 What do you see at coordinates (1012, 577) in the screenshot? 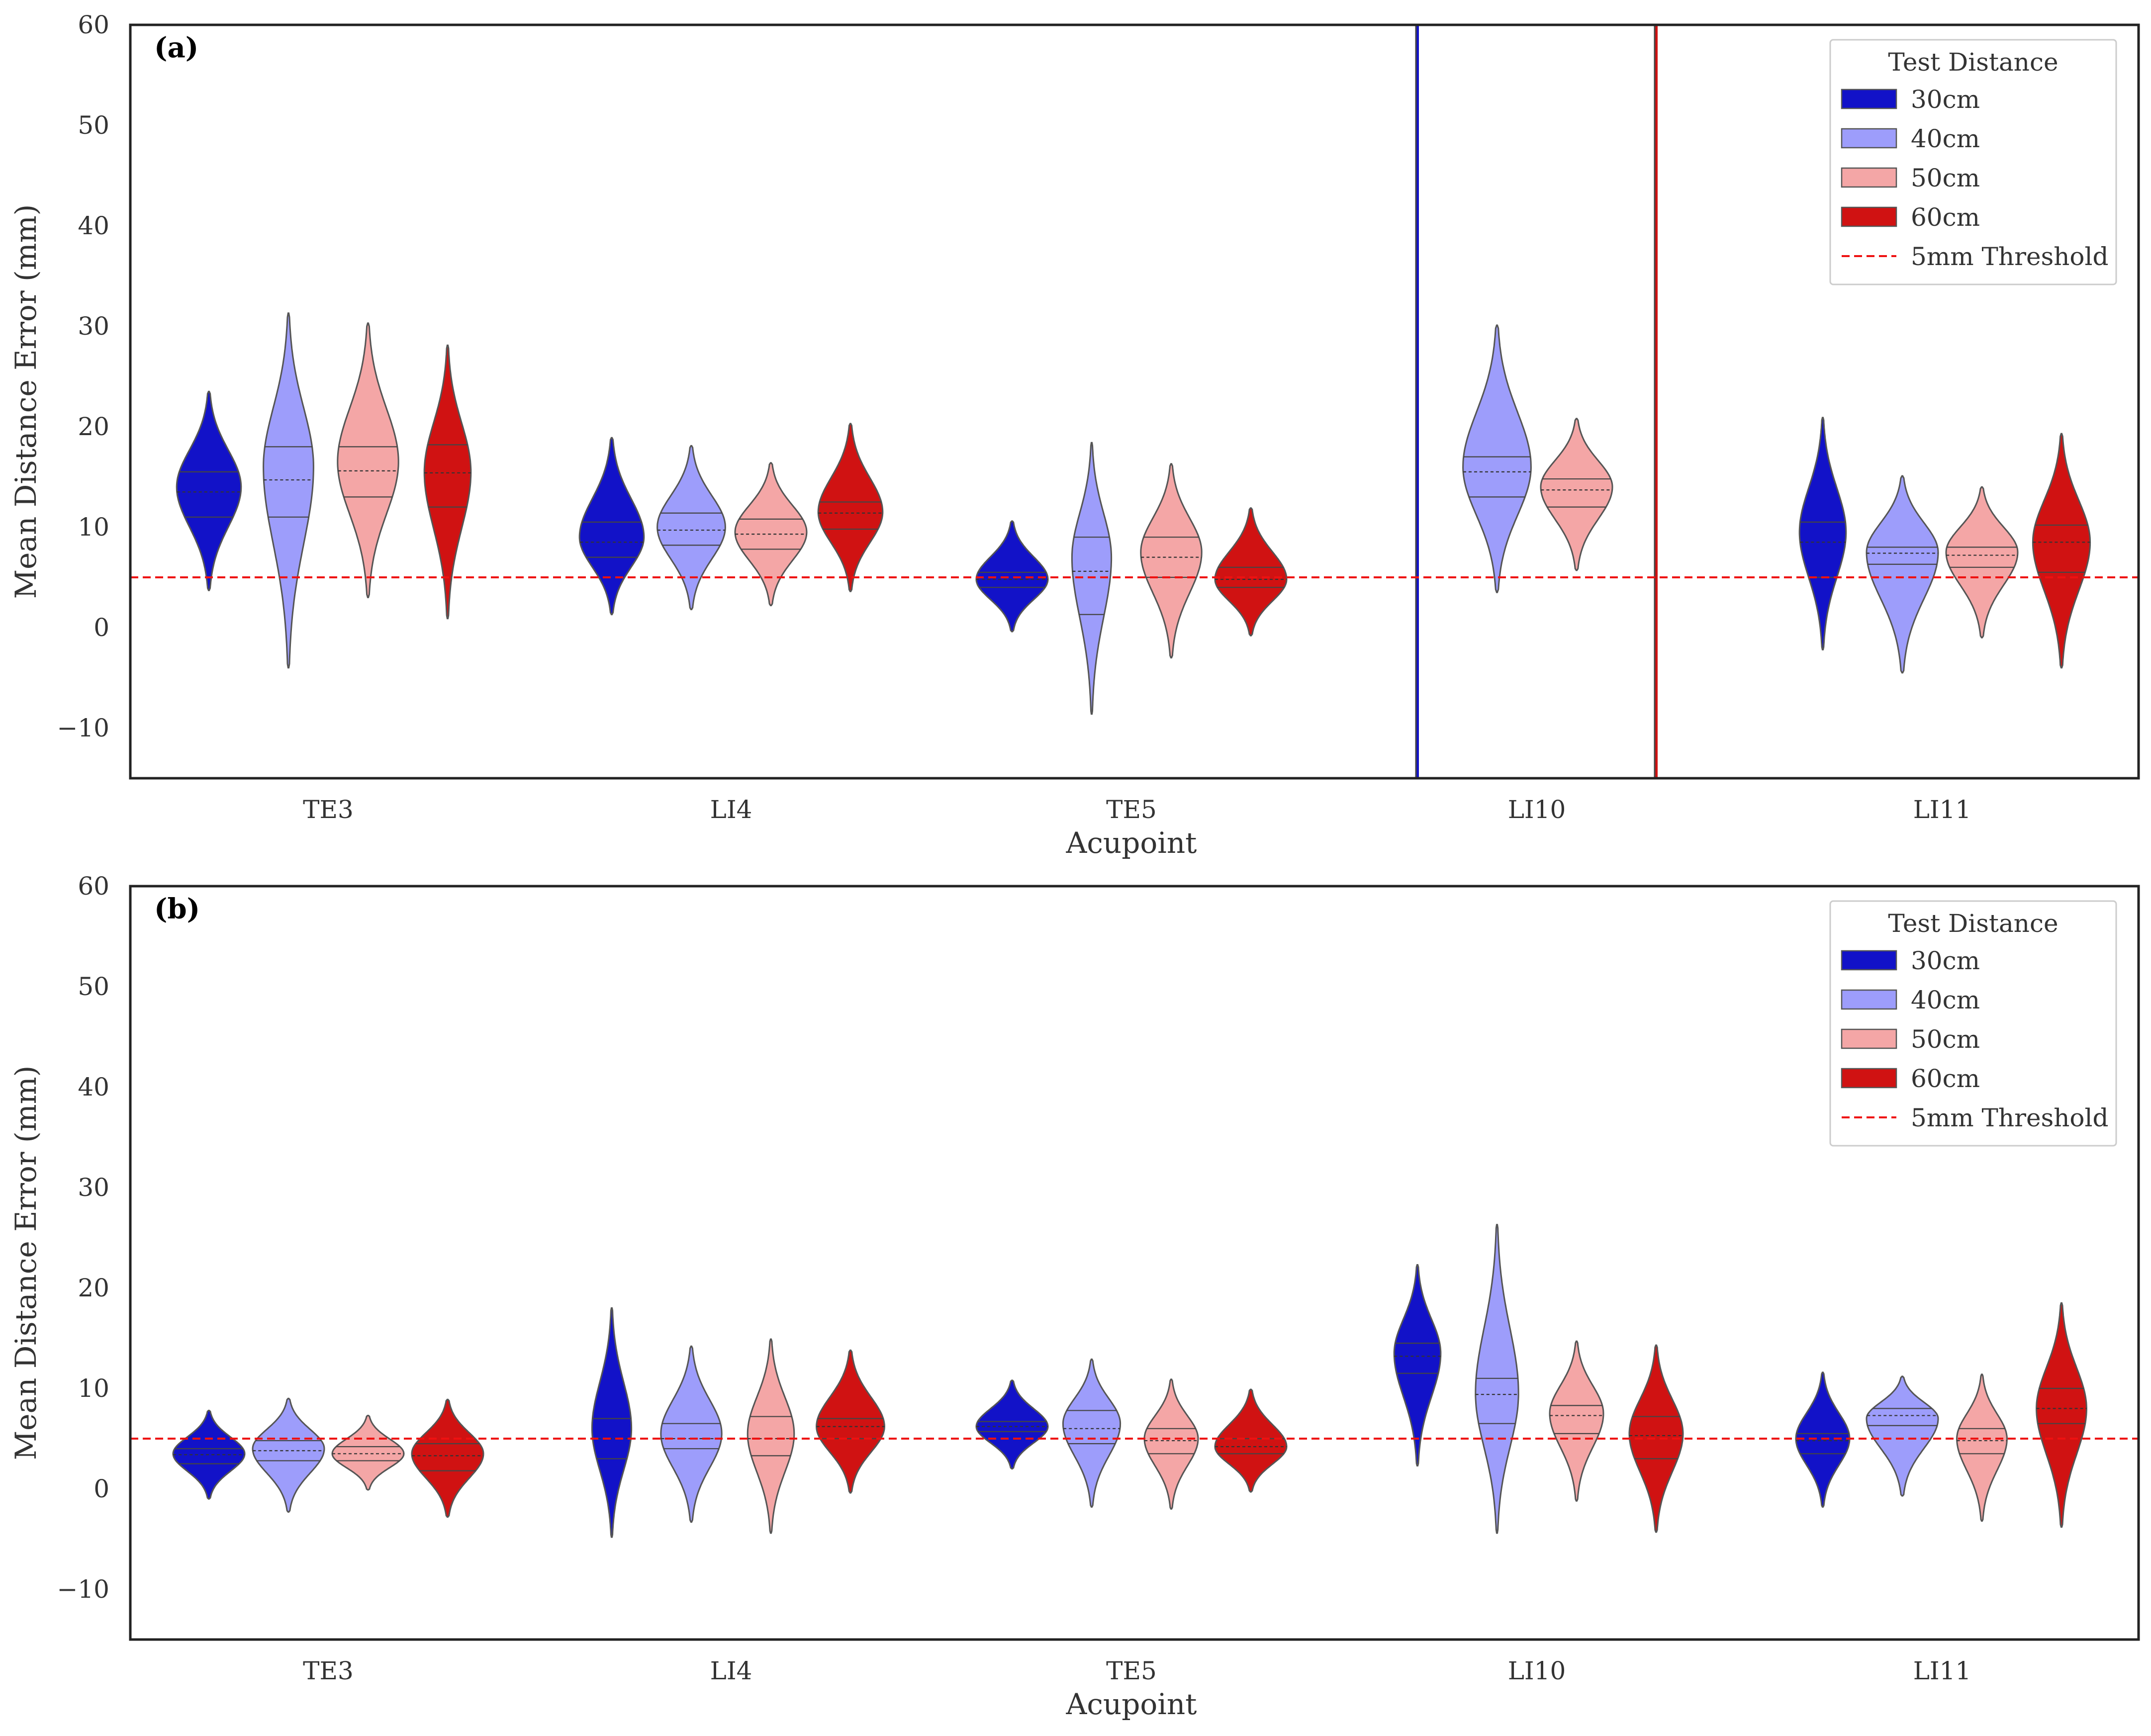
I see `violin-te5-30cm` at bounding box center [1012, 577].